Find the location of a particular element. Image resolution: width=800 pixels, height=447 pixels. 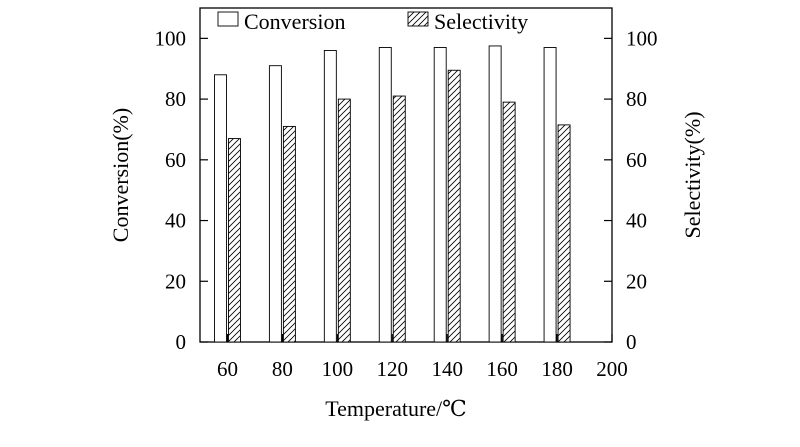

y-tick-label-40: 40 is located at coordinates (175, 221).